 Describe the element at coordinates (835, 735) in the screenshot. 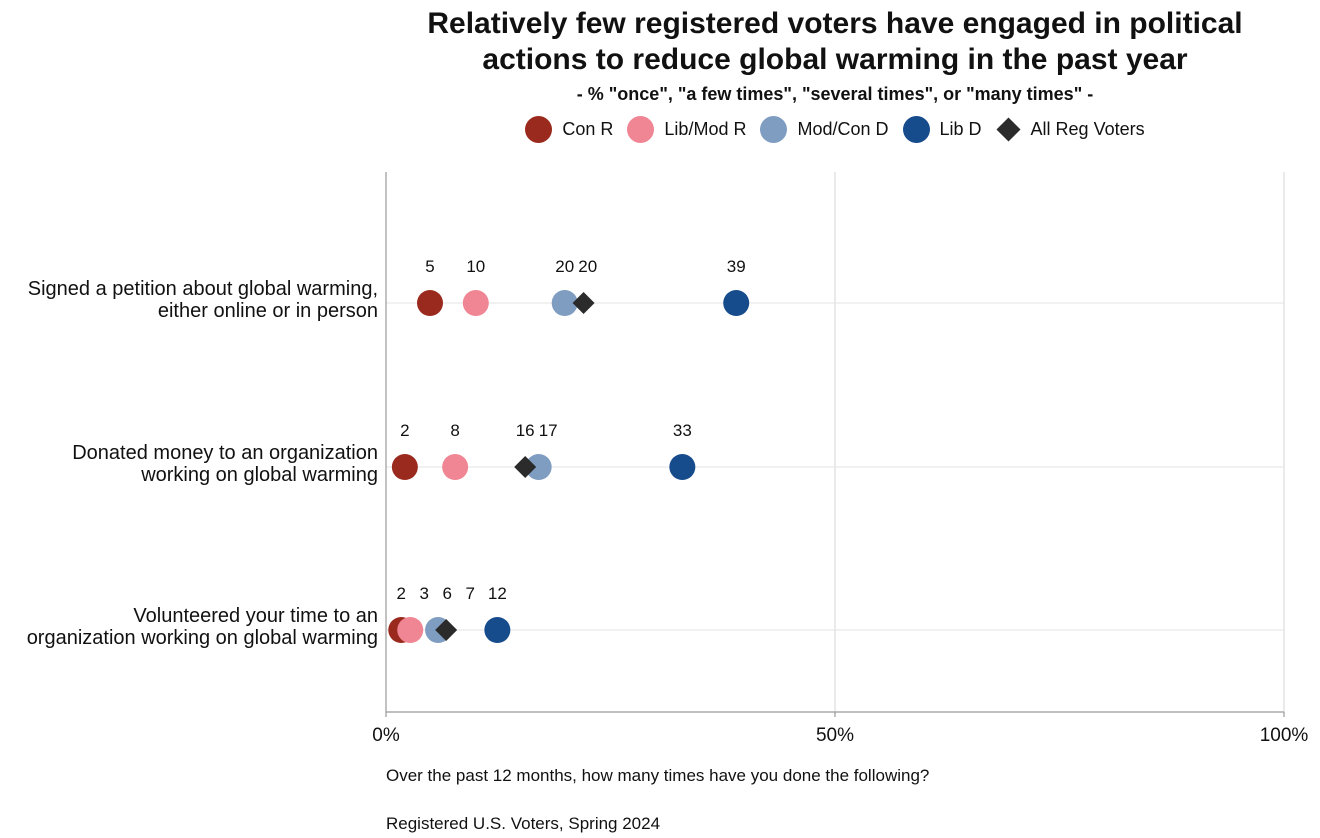

I see `x-tick-label-50: 50%` at that location.